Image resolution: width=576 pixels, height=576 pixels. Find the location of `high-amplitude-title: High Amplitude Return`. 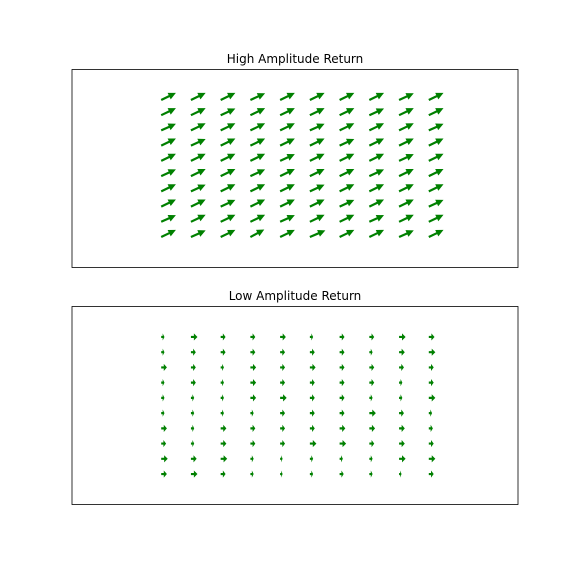

high-amplitude-title: High Amplitude Return is located at coordinates (295, 59).